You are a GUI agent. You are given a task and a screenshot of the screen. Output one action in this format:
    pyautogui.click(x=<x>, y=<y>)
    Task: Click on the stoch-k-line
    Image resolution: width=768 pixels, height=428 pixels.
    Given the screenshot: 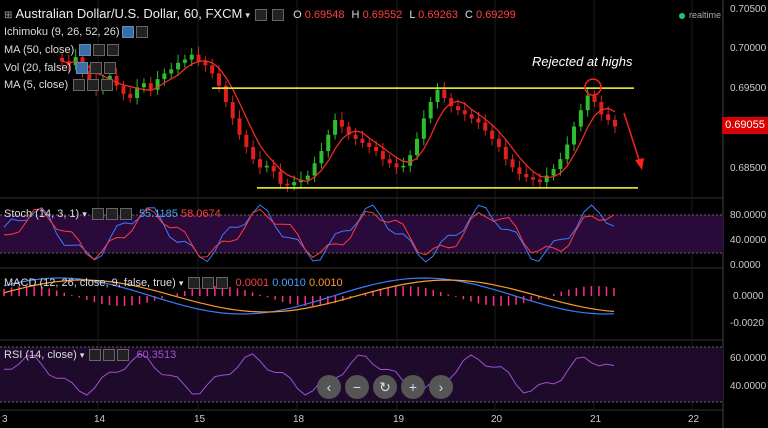 What is the action you would take?
    pyautogui.click(x=309, y=233)
    